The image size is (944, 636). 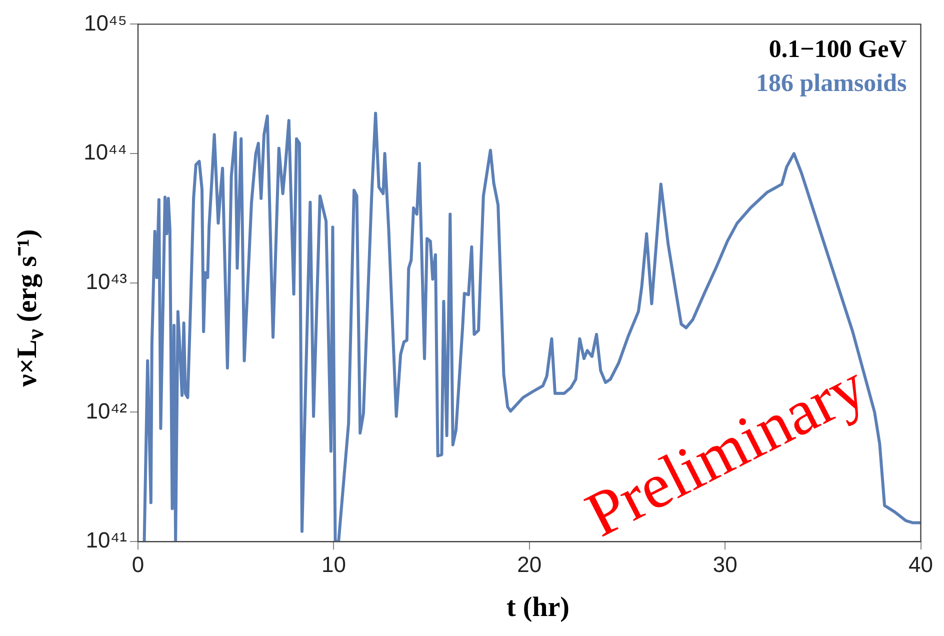 What do you see at coordinates (106, 281) in the screenshot?
I see `y-tick-label: 10⁴³` at bounding box center [106, 281].